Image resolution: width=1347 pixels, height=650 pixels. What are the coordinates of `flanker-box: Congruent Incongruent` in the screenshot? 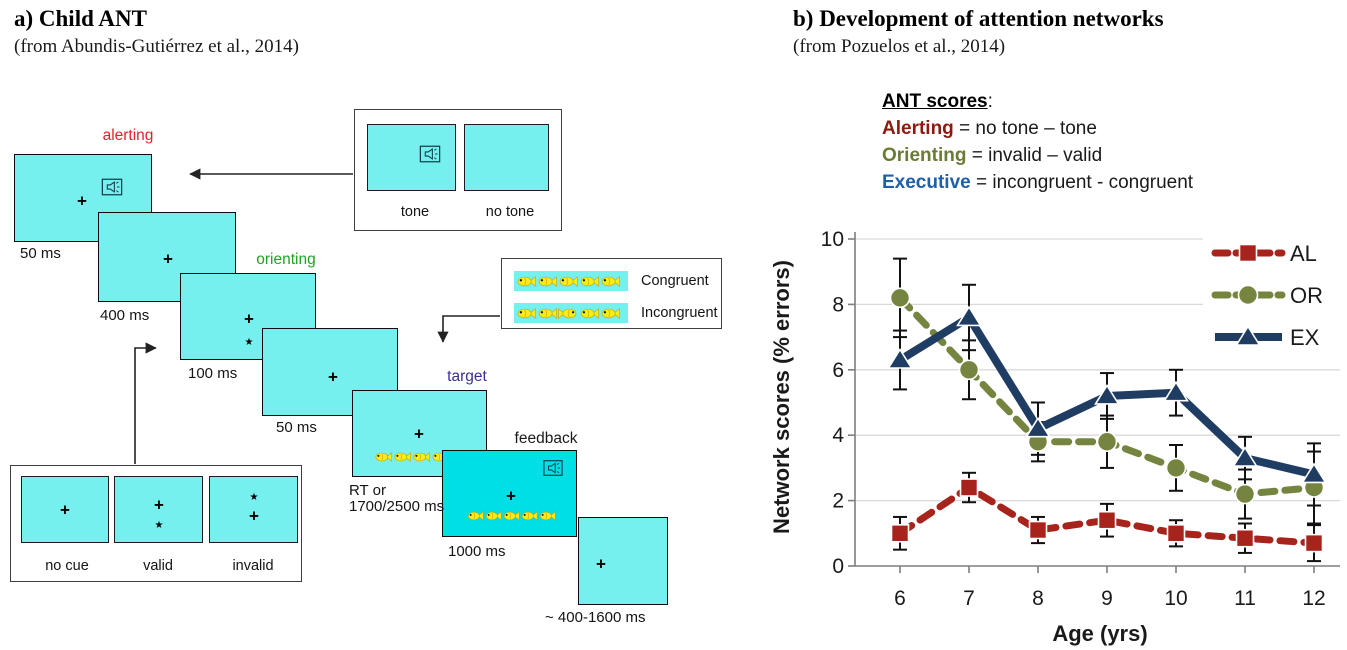 It's located at (611, 293).